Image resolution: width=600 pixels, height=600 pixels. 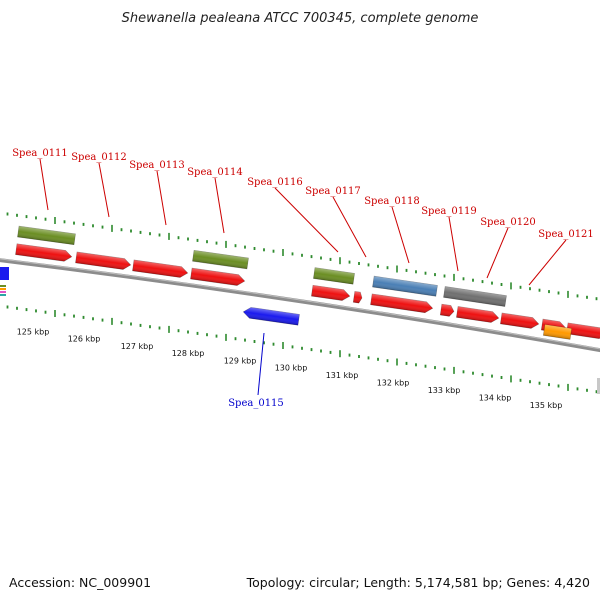 What do you see at coordinates (84, 339) in the screenshot?
I see `kbp-label: 126 kbp` at bounding box center [84, 339].